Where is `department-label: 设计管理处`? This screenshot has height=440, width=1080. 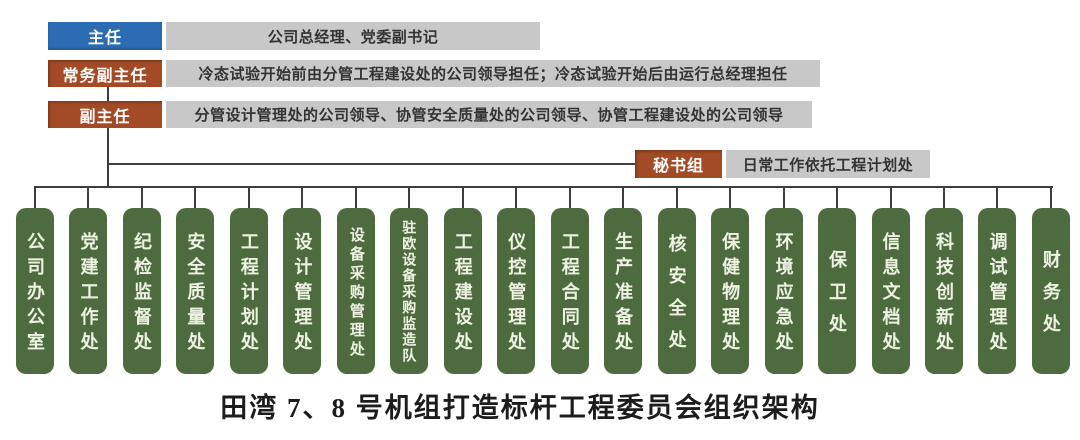
department-label: 设计管理处 is located at coordinates (302, 294).